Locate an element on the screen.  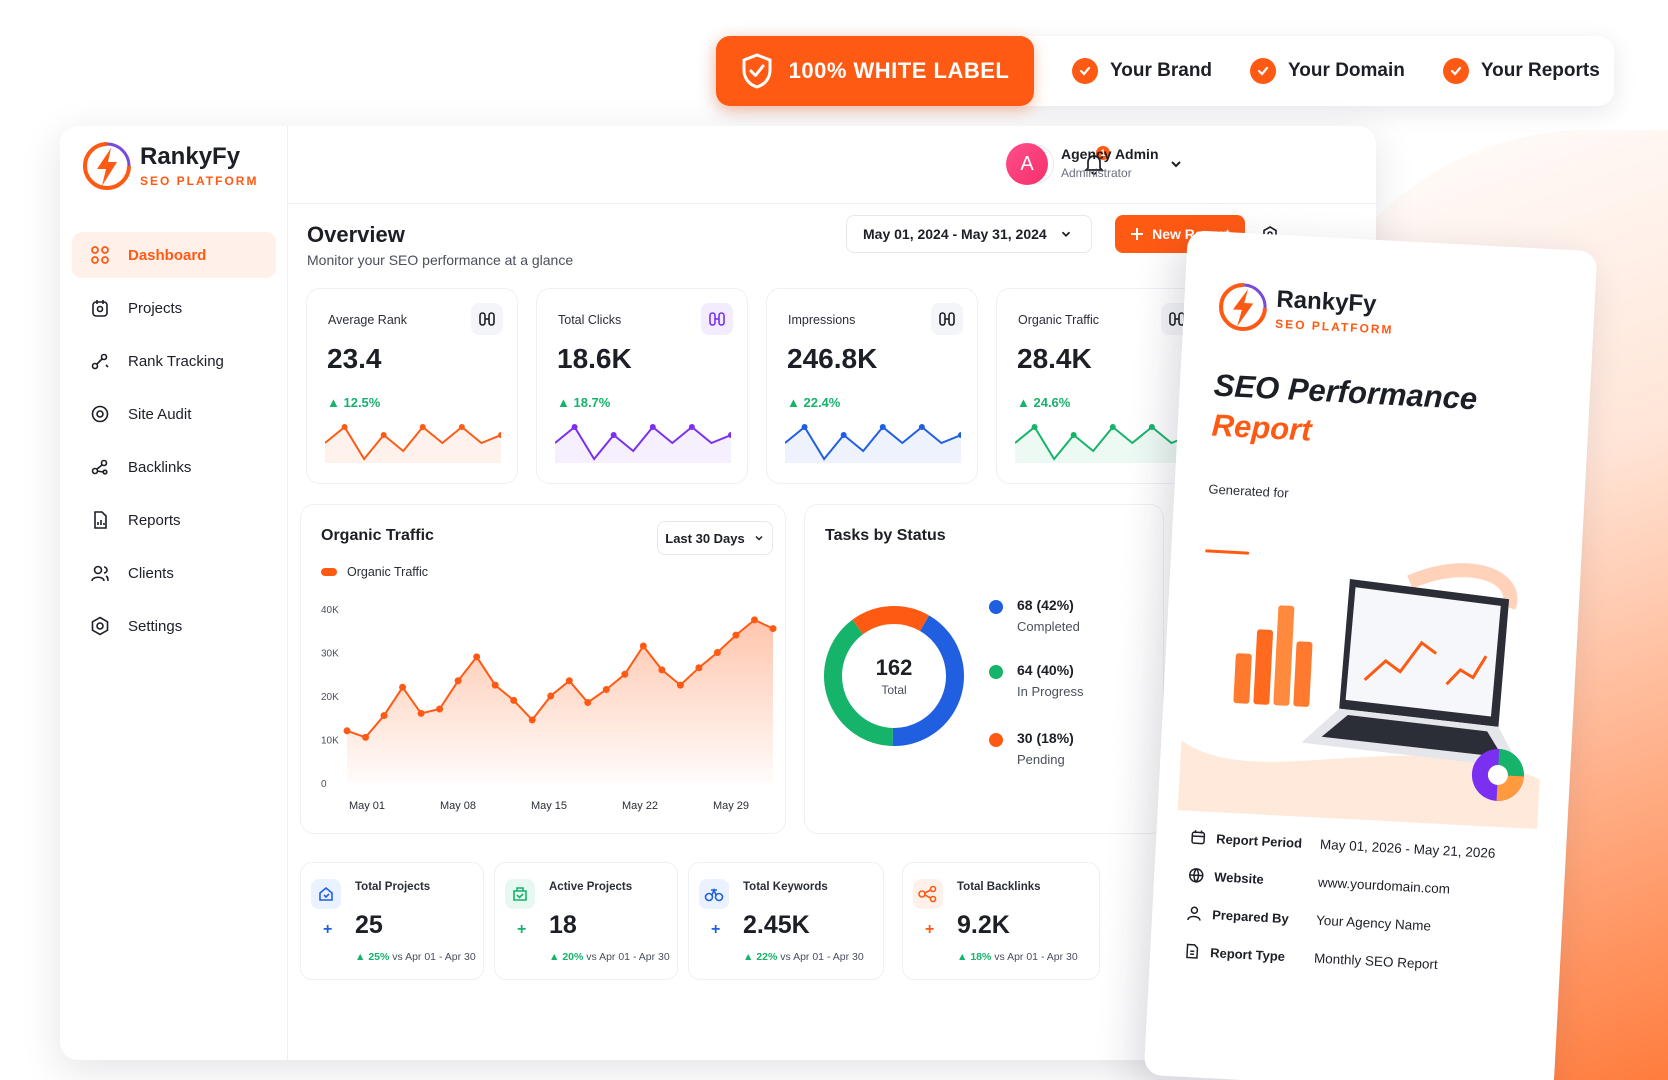
sidebar-item-settings: Settings is located at coordinates (174, 626).